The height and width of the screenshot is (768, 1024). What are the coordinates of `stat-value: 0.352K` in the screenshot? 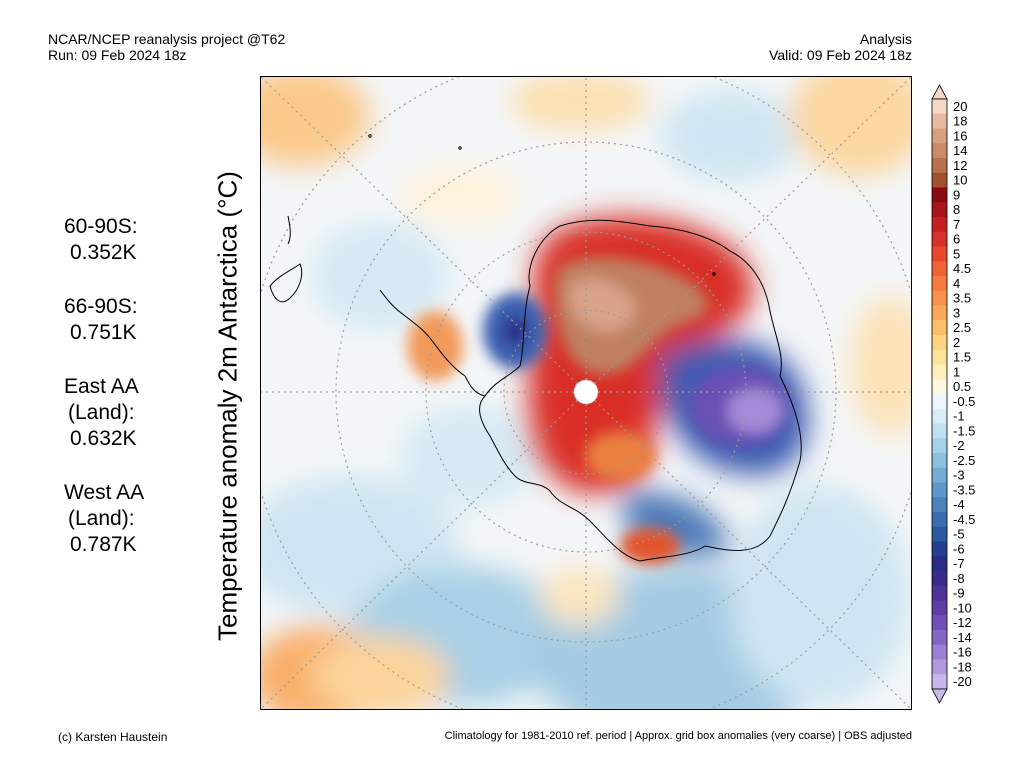 It's located at (103, 252).